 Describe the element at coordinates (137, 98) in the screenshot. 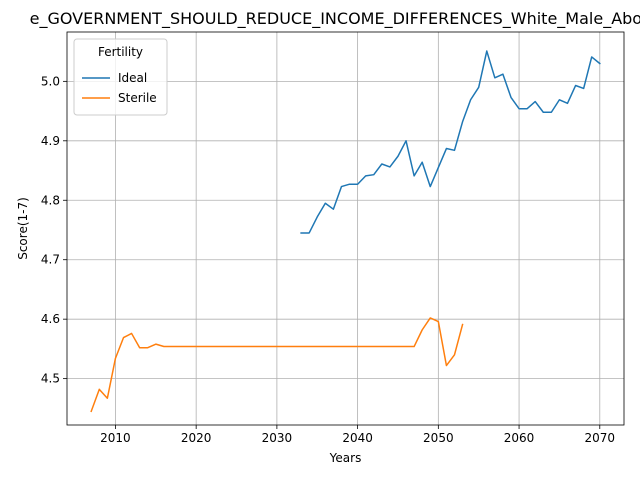

I see `legend-label-sterile: Sterile` at that location.